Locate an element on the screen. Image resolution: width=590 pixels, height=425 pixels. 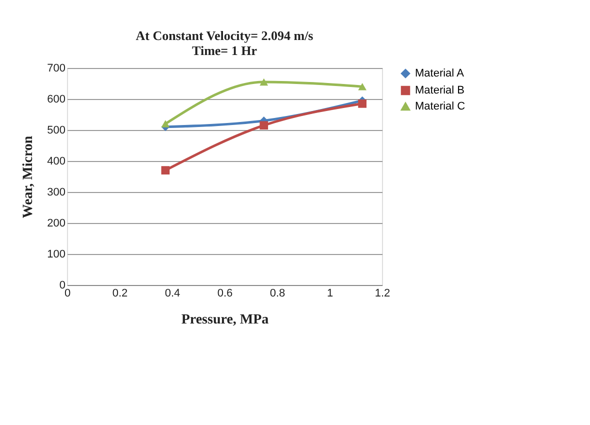
text: Time= 1 Hr is located at coordinates (224, 50).